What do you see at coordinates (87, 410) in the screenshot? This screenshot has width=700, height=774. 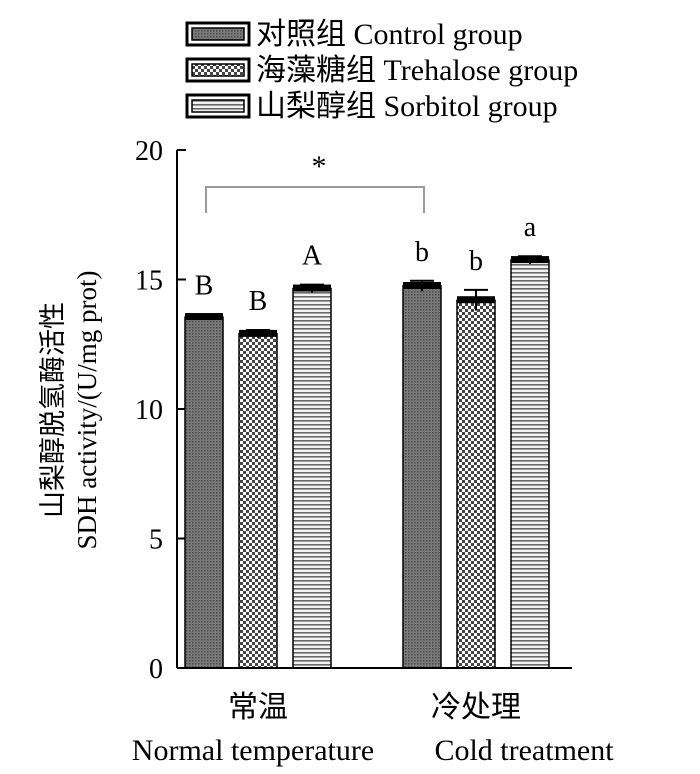 I see `y-axis-label-en: SDH activity/(U/mg prot)` at bounding box center [87, 410].